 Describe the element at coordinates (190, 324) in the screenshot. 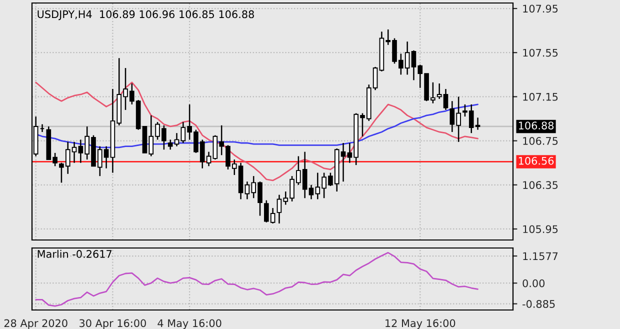

I see `x-tick-label: 4 May 16:00` at that location.